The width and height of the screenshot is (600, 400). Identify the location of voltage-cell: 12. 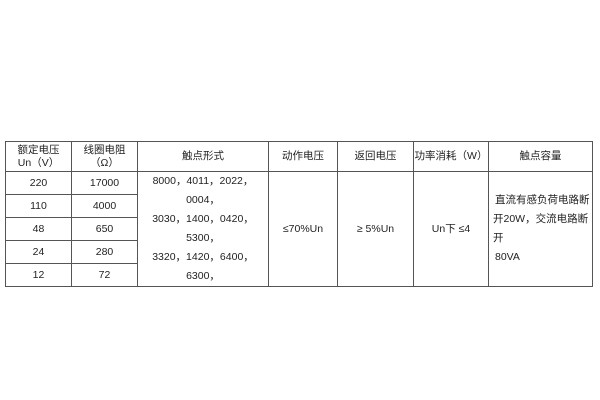
(38, 275).